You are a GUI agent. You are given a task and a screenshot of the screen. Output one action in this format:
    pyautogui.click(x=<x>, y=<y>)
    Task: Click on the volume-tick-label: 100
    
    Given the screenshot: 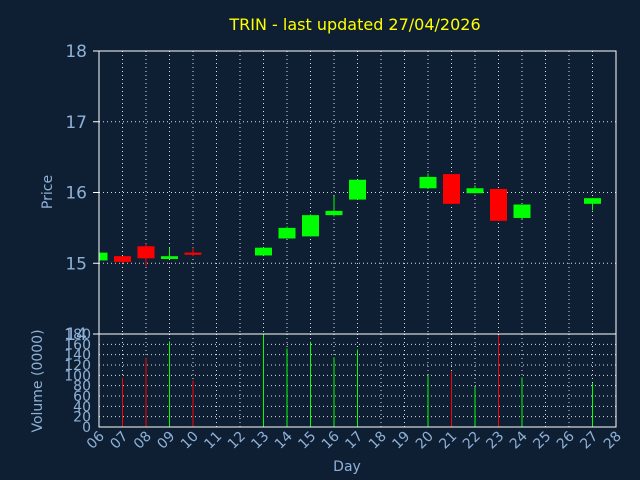 What is the action you would take?
    pyautogui.click(x=77, y=376)
    